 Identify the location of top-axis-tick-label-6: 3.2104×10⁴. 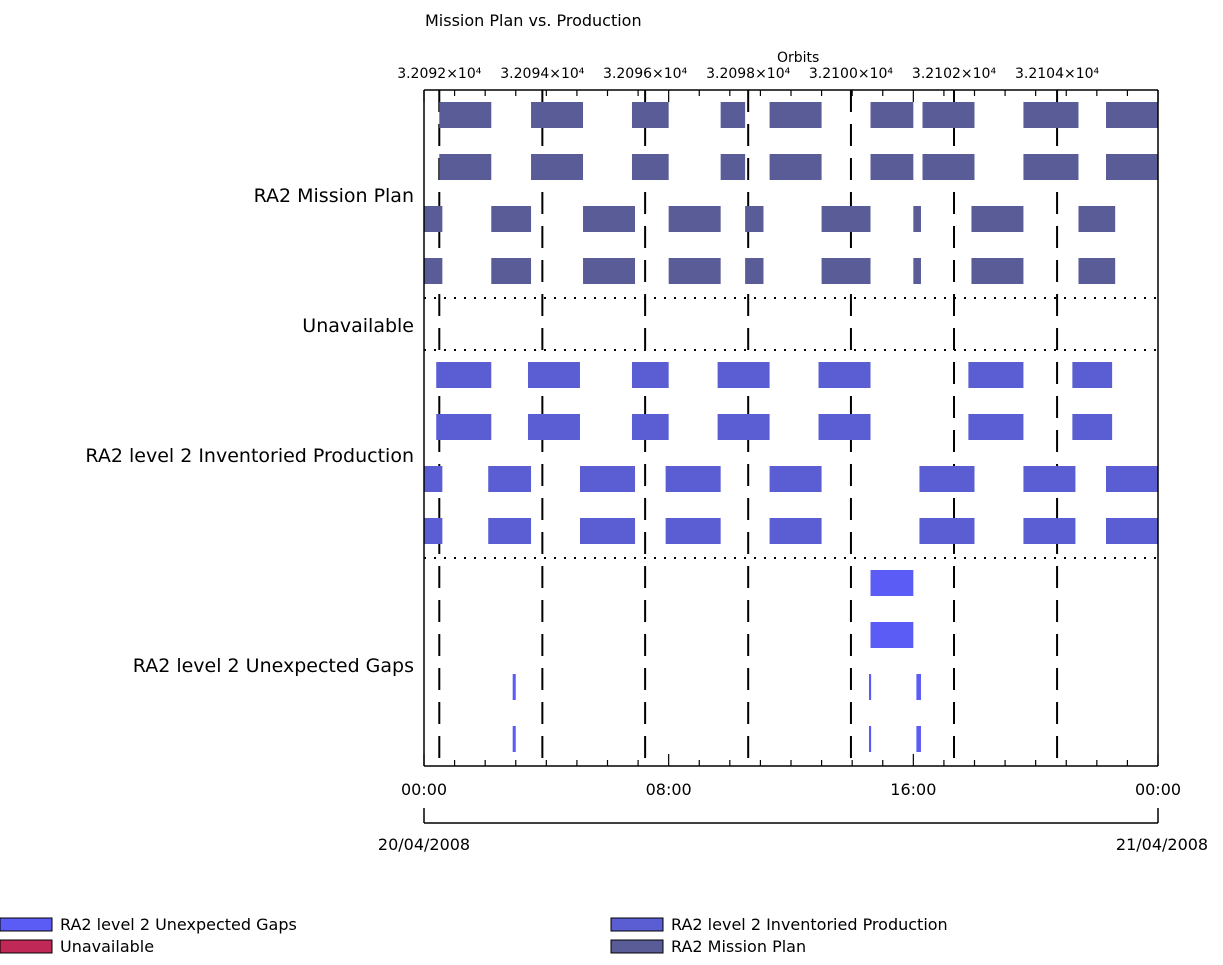
(1057, 74).